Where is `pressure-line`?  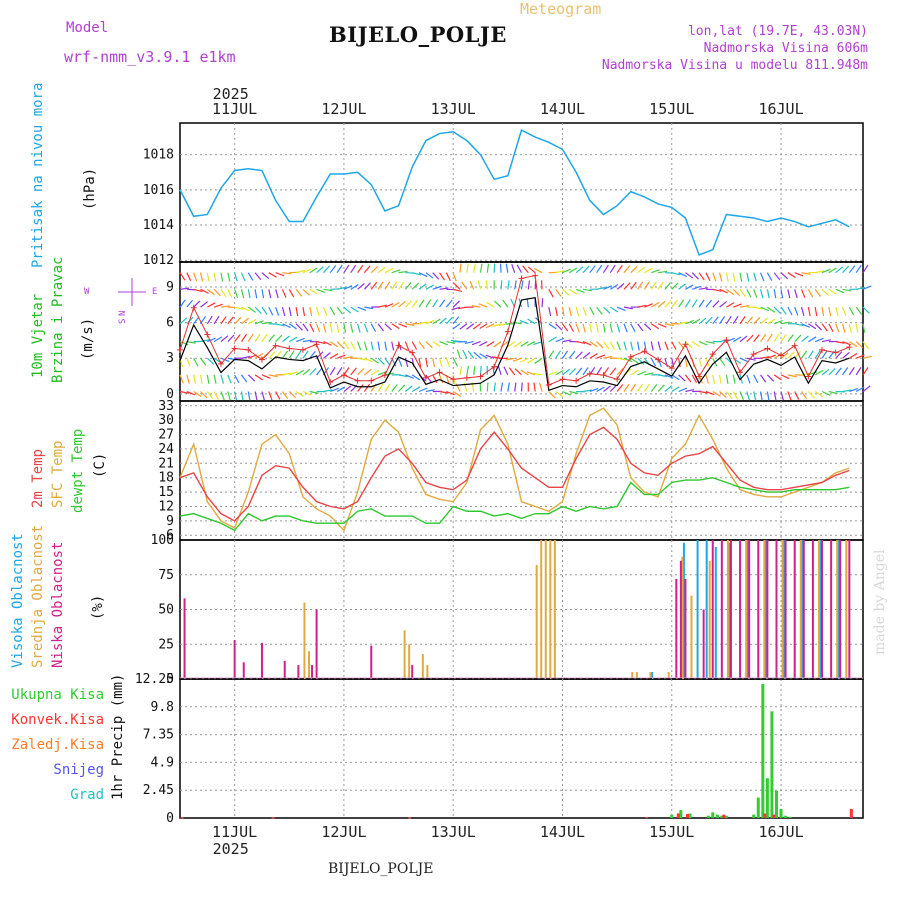 pressure-line is located at coordinates (514, 192).